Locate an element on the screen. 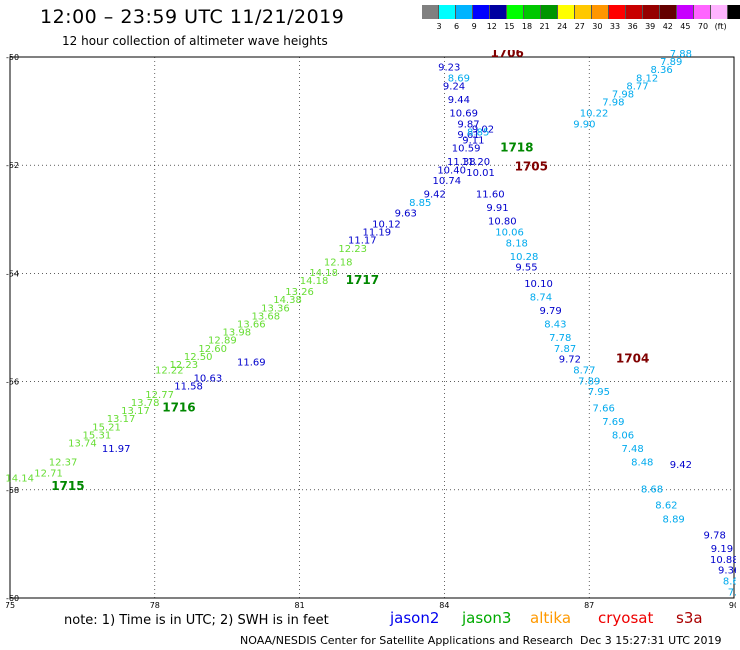  legend-tick: 15 is located at coordinates (509, 26).